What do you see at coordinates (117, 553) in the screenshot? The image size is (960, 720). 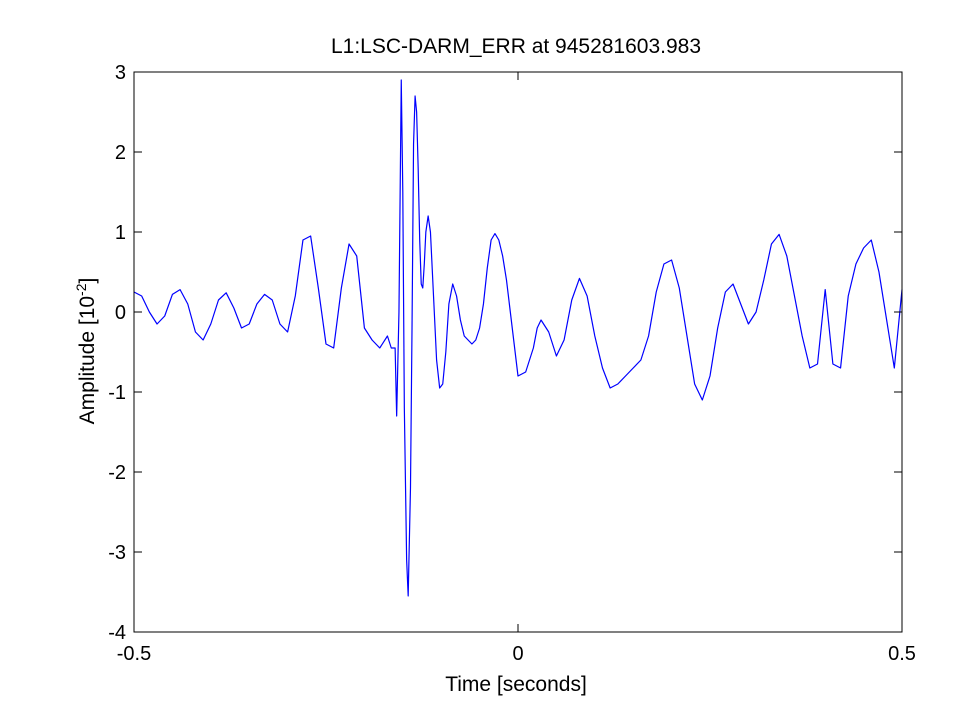 I see `y-tick-label: -3` at bounding box center [117, 553].